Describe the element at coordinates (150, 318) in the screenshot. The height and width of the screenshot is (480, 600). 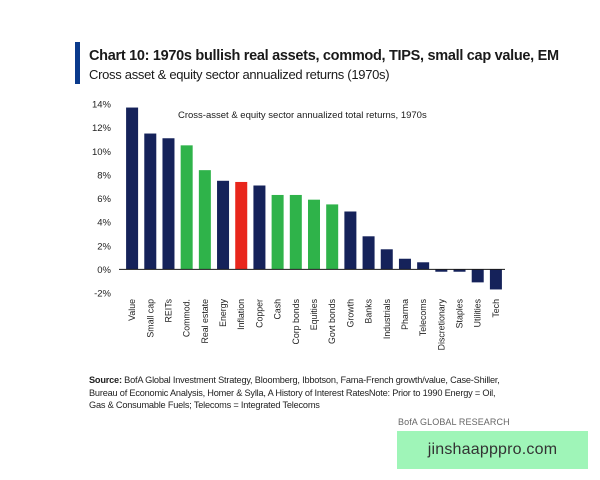
I see `x-tick-label: Small cap` at that location.